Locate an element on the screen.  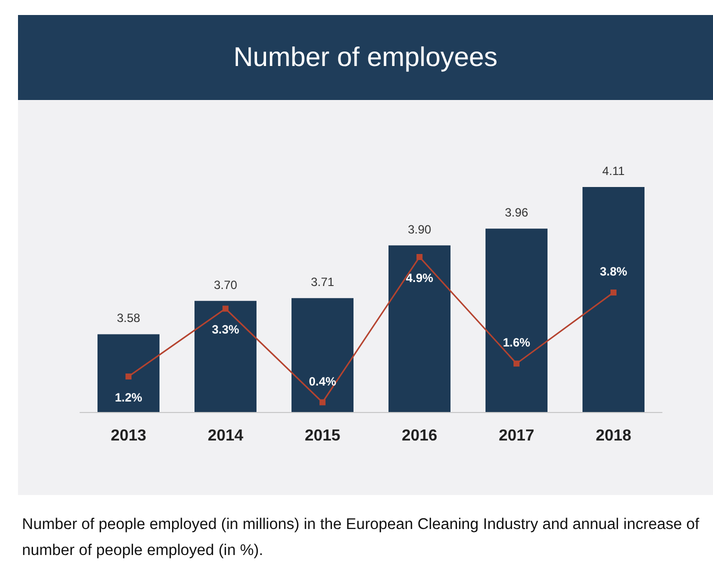
x-tick-label: 2014 is located at coordinates (226, 436).